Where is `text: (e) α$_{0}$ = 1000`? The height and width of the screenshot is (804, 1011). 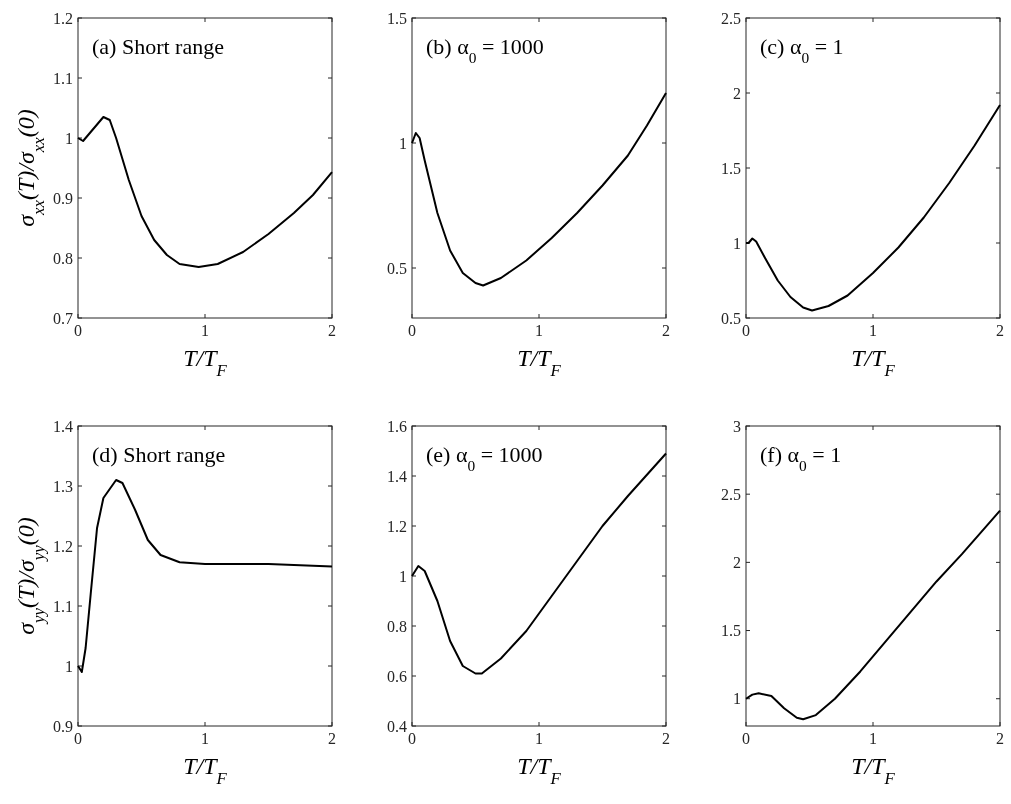
text: (e) α$_{0}$ = 1000 is located at coordinates (484, 458).